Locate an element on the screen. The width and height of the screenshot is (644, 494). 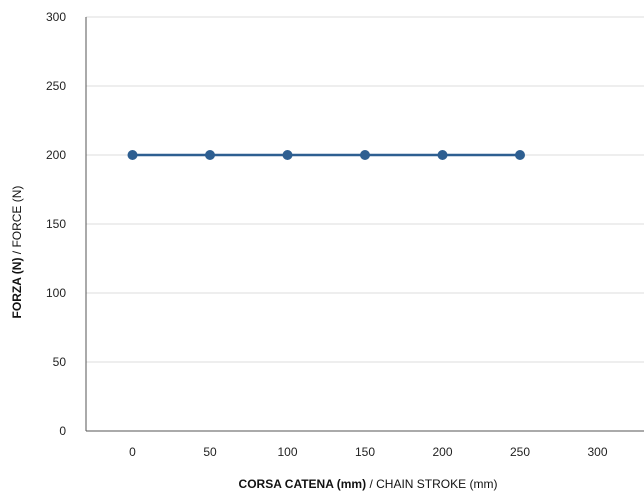
x-axis-title: CORSA CATENA (mm) / CHAIN STROKE (mm) is located at coordinates (368, 484).